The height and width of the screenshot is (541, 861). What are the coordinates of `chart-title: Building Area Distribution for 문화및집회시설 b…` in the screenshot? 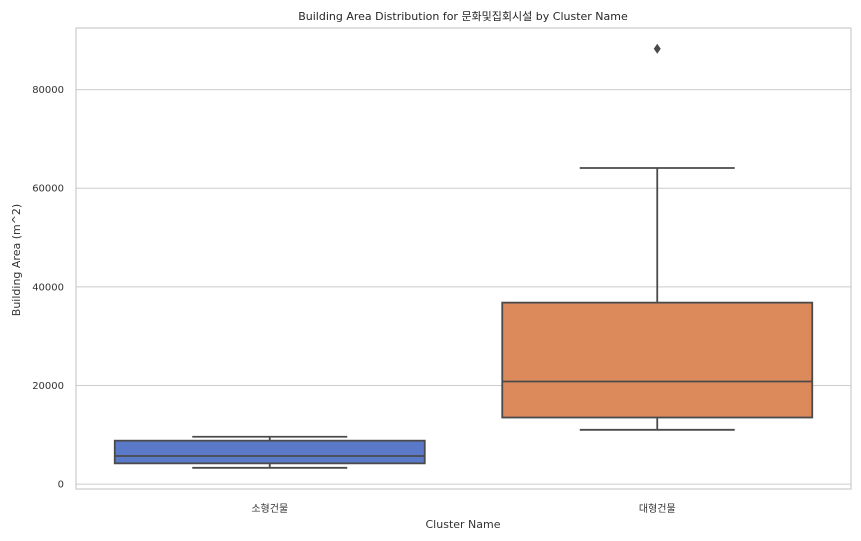 It's located at (463, 16).